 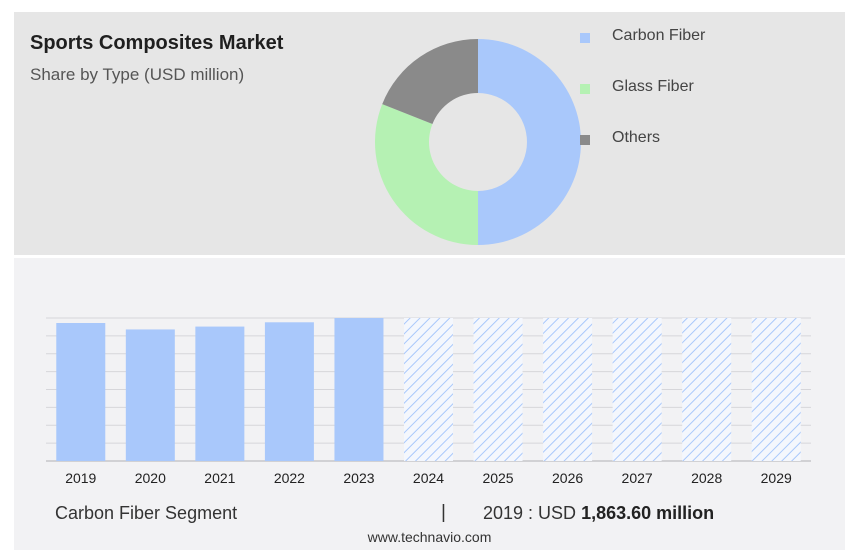 What do you see at coordinates (428, 478) in the screenshot?
I see `x-tick-label: 2024` at bounding box center [428, 478].